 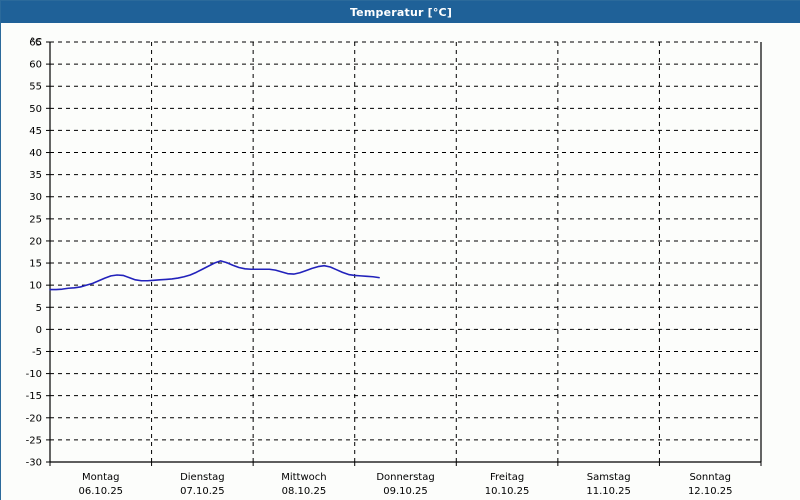 I want to click on x-tick-date-label: 11.10.25, so click(x=608, y=491).